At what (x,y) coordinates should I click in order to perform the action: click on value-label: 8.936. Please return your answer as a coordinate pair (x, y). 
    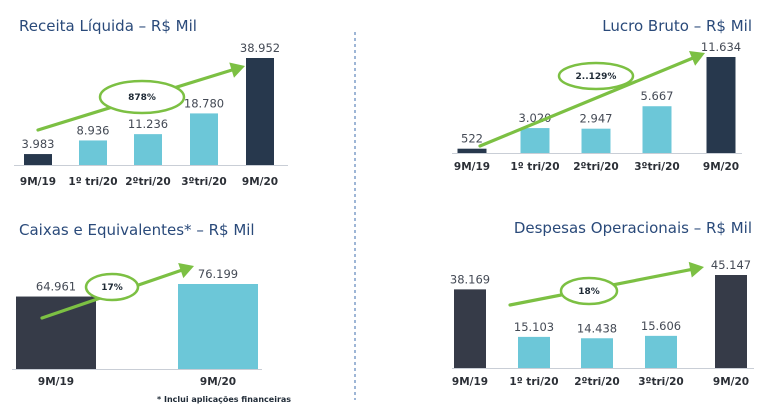
    Looking at the image, I should click on (93, 130).